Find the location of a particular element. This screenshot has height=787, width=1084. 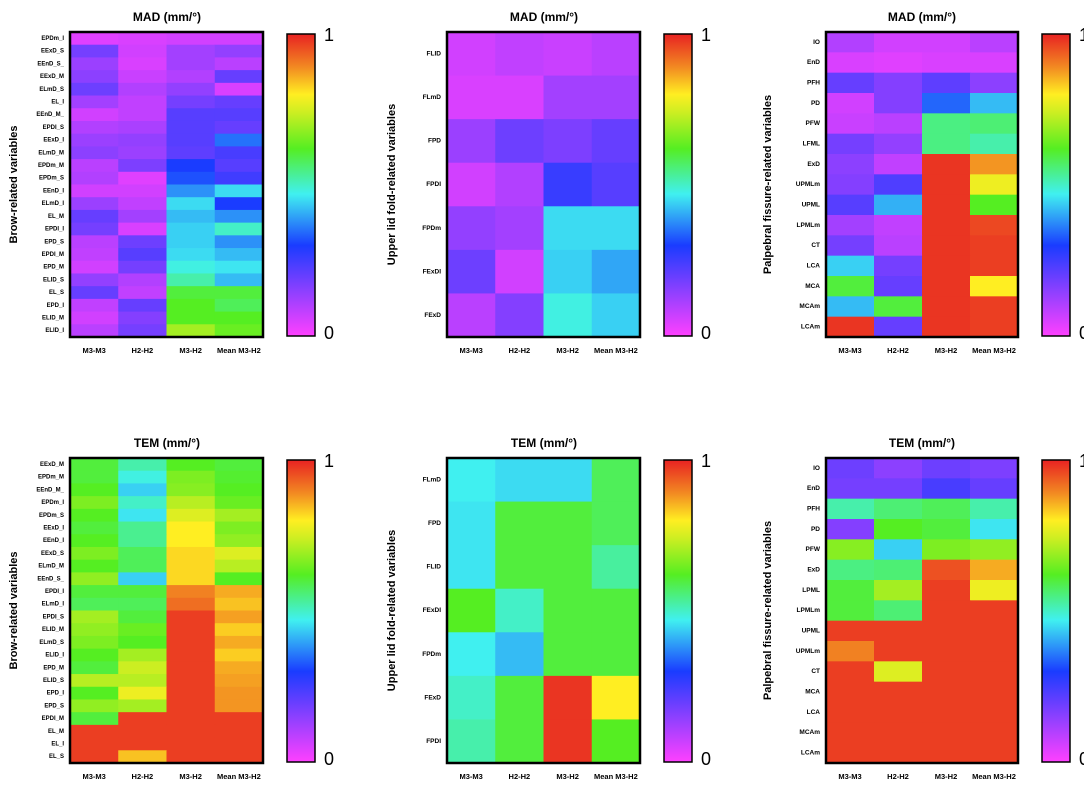

heatmap-cell-r20-c0 is located at coordinates (94, 293).